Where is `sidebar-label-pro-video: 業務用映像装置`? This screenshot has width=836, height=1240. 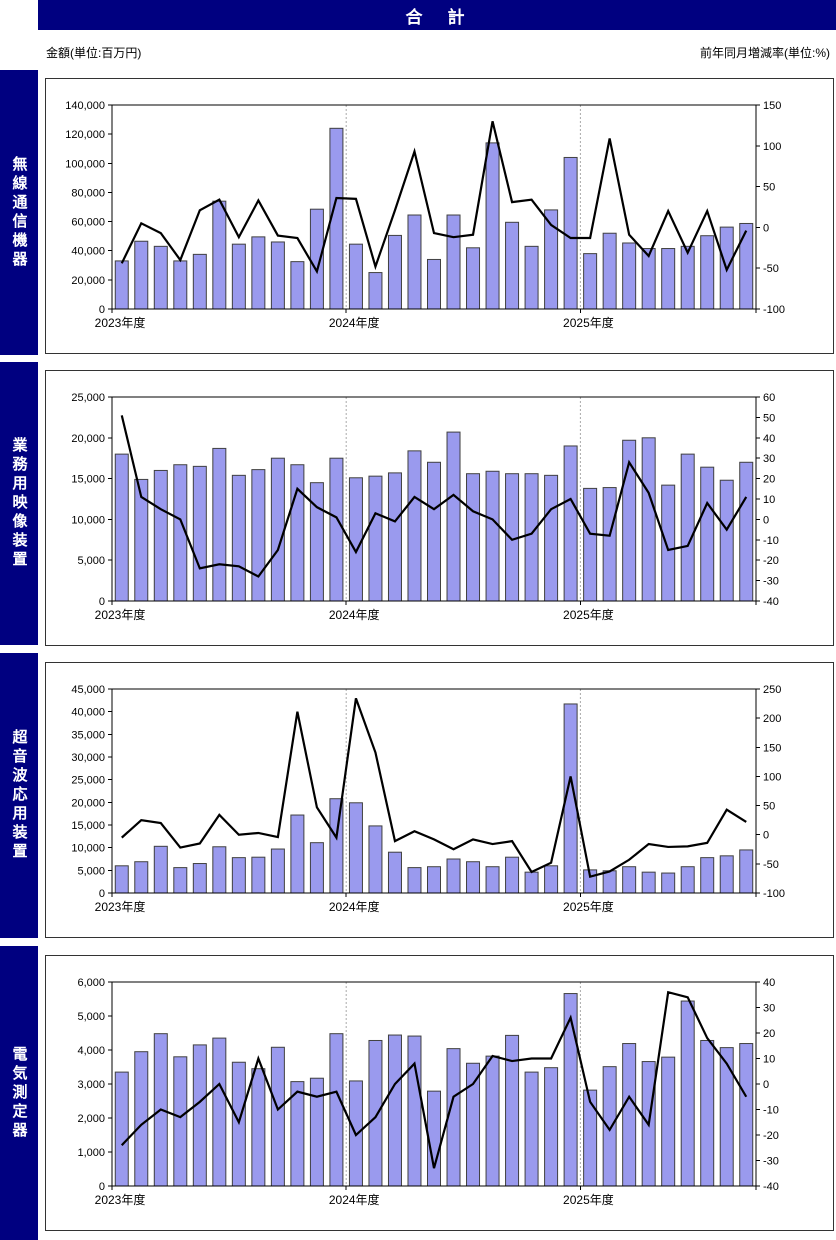
sidebar-label-pro-video: 業務用映像装置 is located at coordinates (19, 503).